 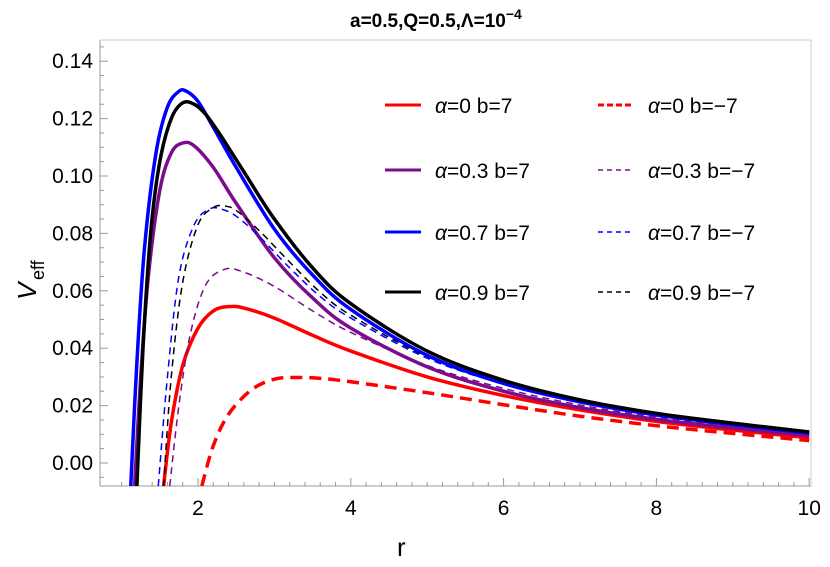 I want to click on y-axis-label: V eff, so click(x=30, y=279).